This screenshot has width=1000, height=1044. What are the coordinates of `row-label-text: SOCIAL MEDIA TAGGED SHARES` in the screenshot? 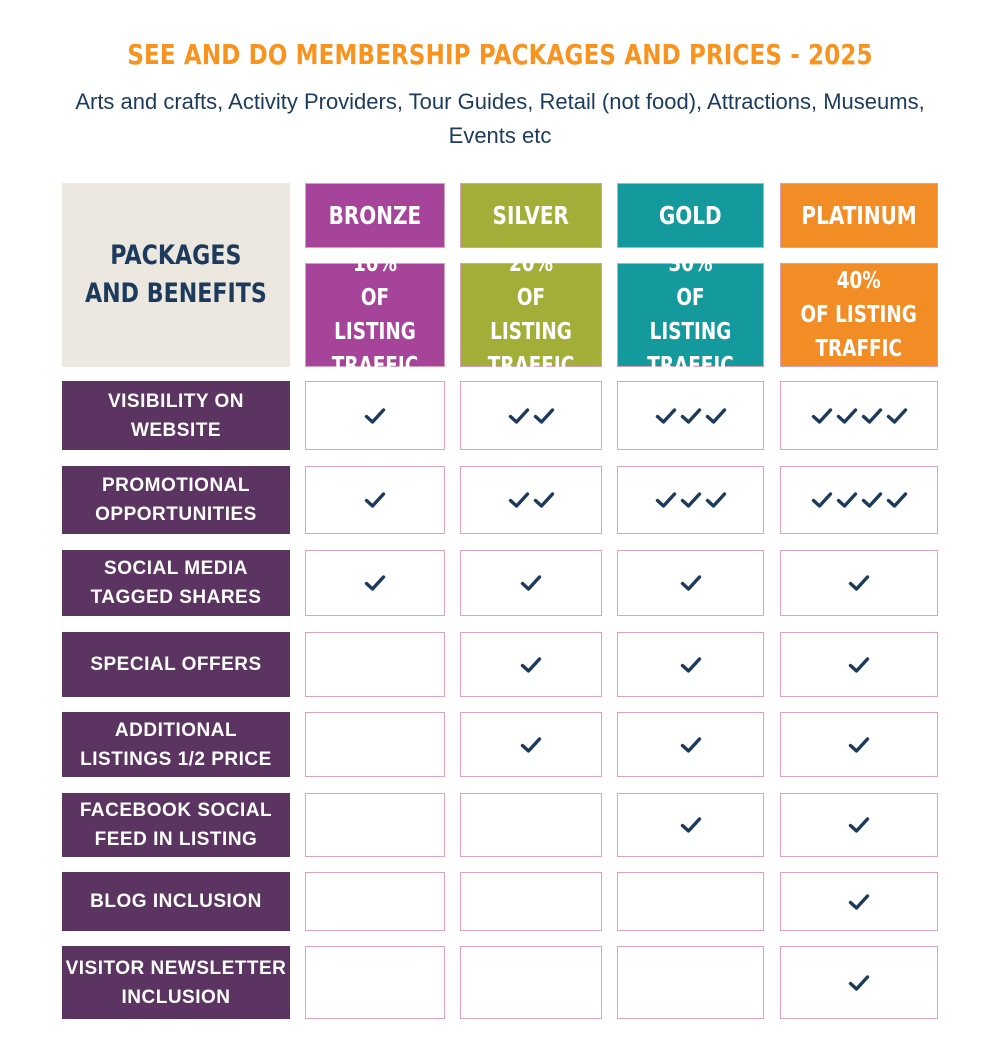 It's located at (176, 583).